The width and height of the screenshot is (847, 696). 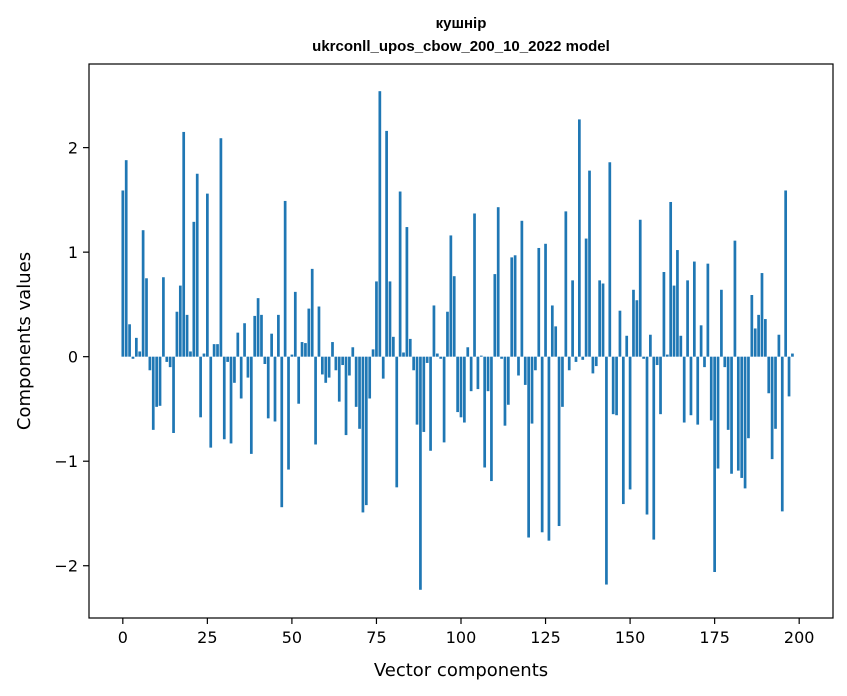 What do you see at coordinates (545, 637) in the screenshot?
I see `x-tick-label: 125` at bounding box center [545, 637].